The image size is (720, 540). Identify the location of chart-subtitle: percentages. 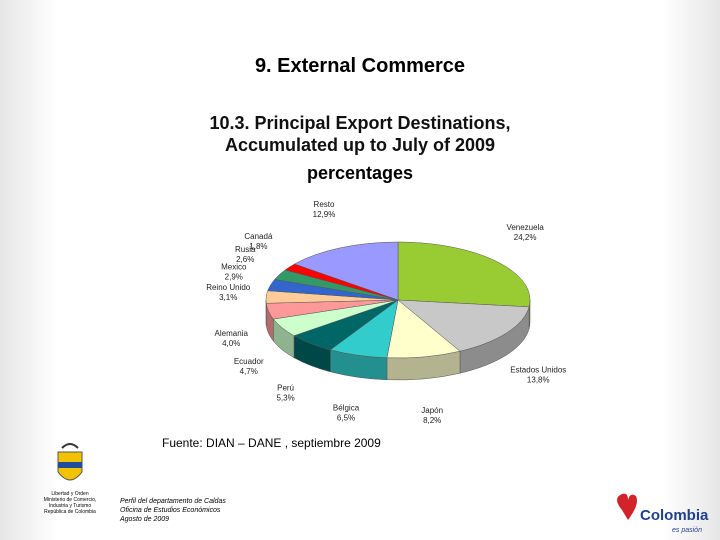
(360, 173).